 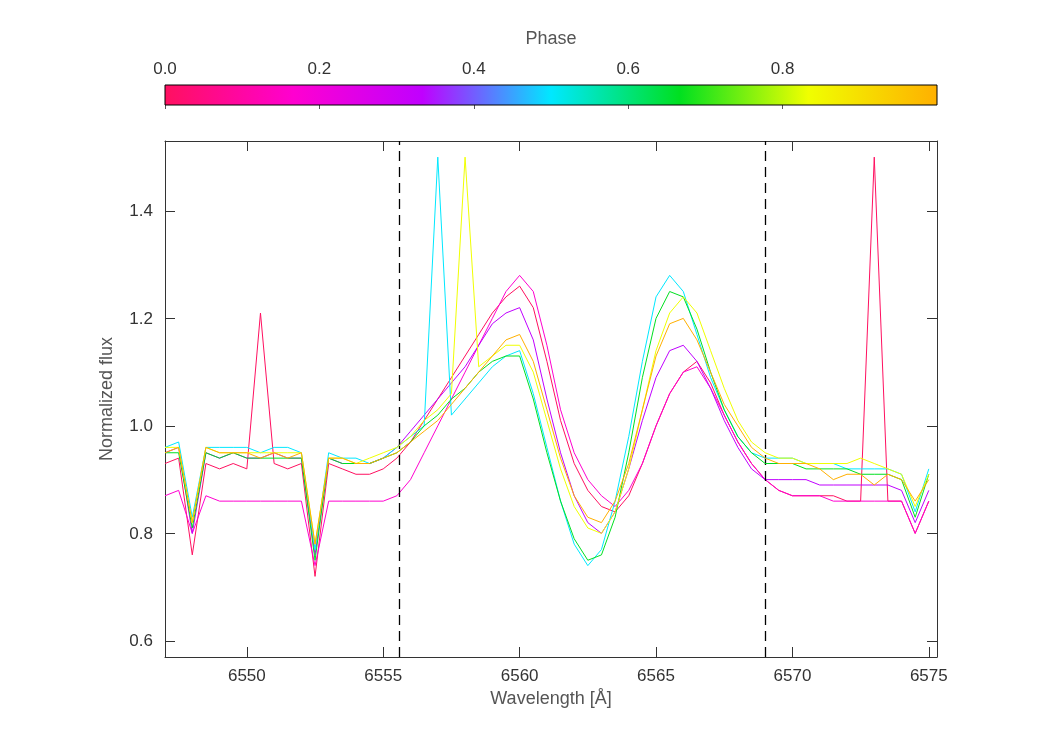 What do you see at coordinates (519, 675) in the screenshot?
I see `x-tick-label: 6560` at bounding box center [519, 675].